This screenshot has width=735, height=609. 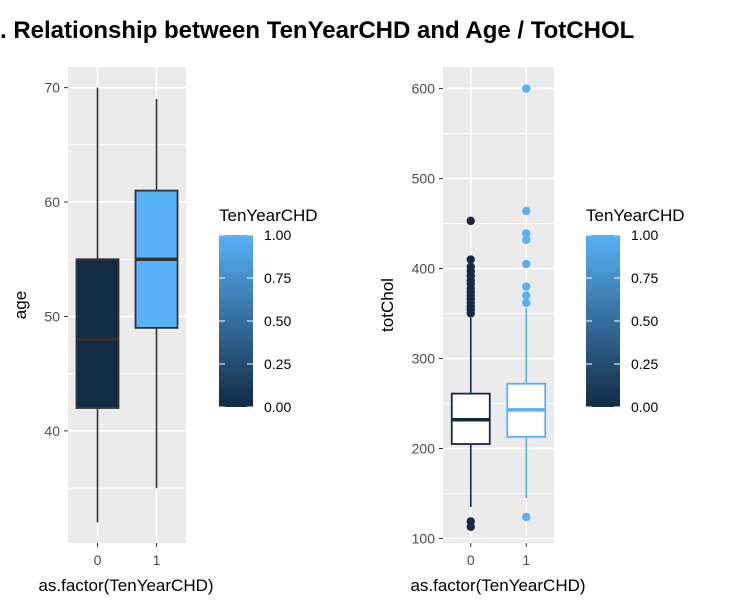 I want to click on y-tick-label: 60, so click(x=52, y=202).